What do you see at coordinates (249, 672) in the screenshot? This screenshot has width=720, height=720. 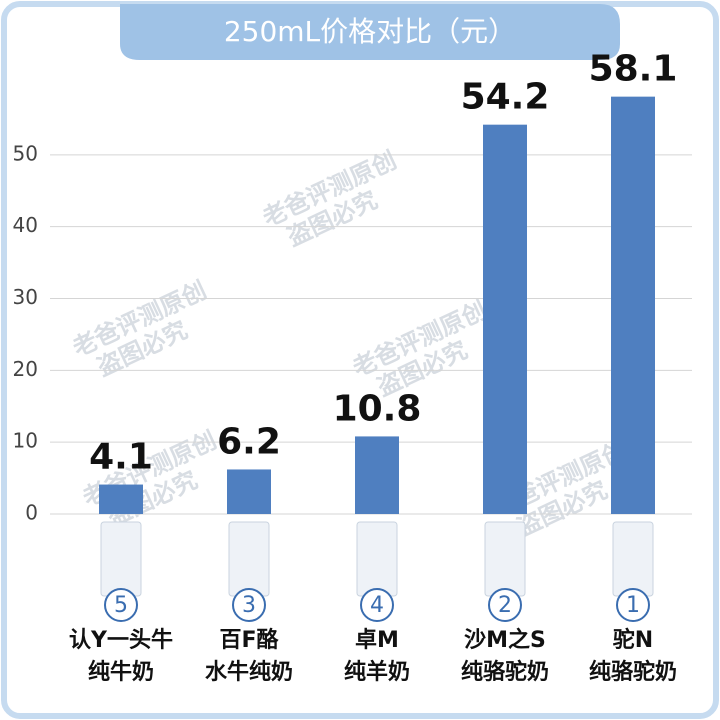 I see `x-tick-label: 水牛纯奶` at bounding box center [249, 672].